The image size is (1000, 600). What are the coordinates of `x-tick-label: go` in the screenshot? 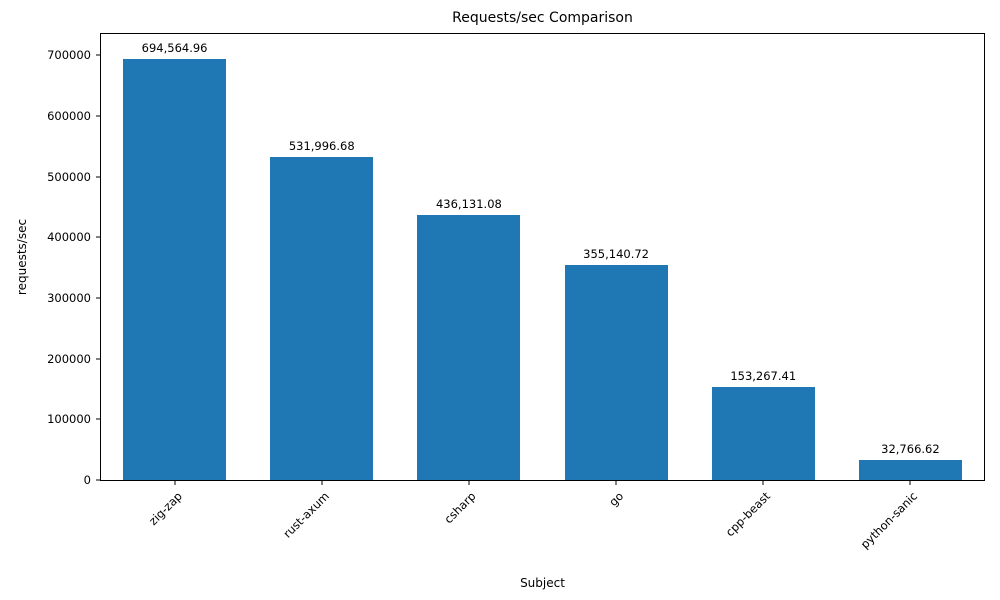 It's located at (615, 499).